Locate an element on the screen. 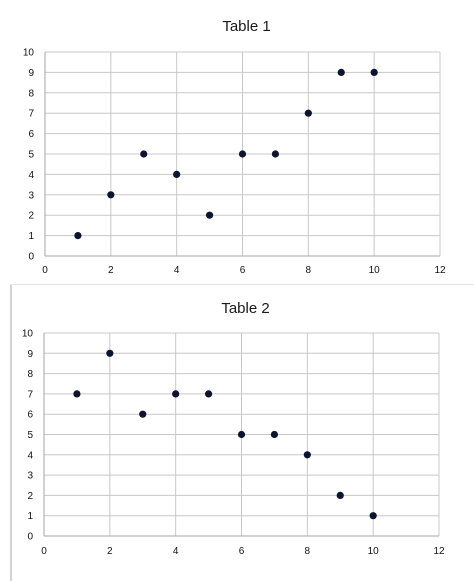 Image resolution: width=474 pixels, height=581 pixels. panel-divider-top is located at coordinates (242, 284).